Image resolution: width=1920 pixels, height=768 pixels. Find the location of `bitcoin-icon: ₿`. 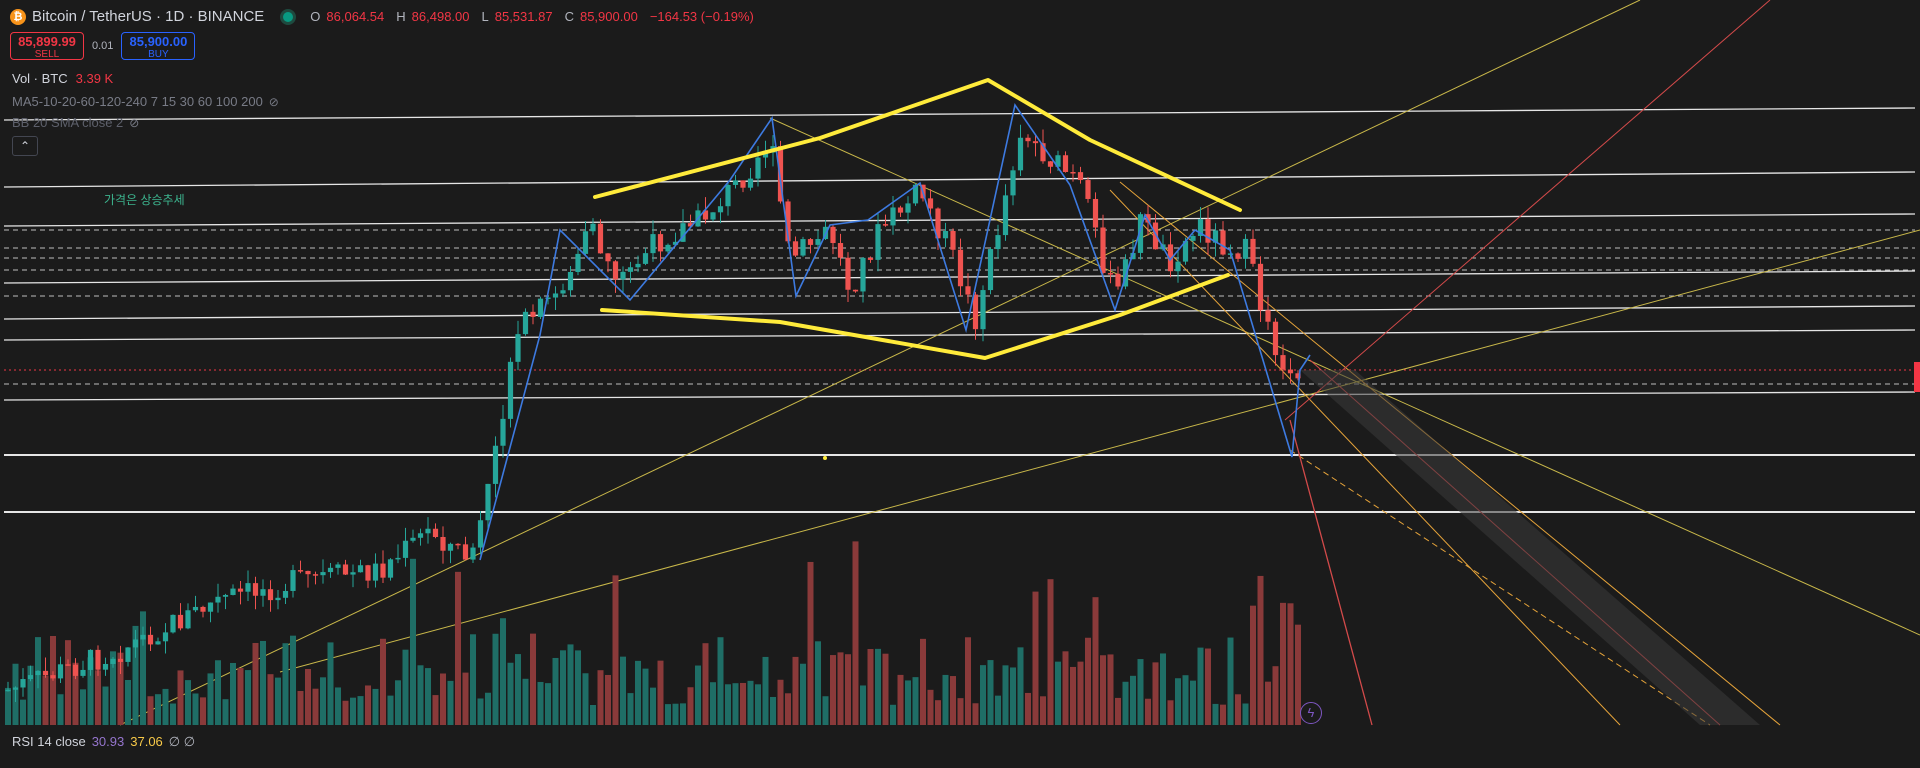

bitcoin-icon: ₿ is located at coordinates (18, 17).